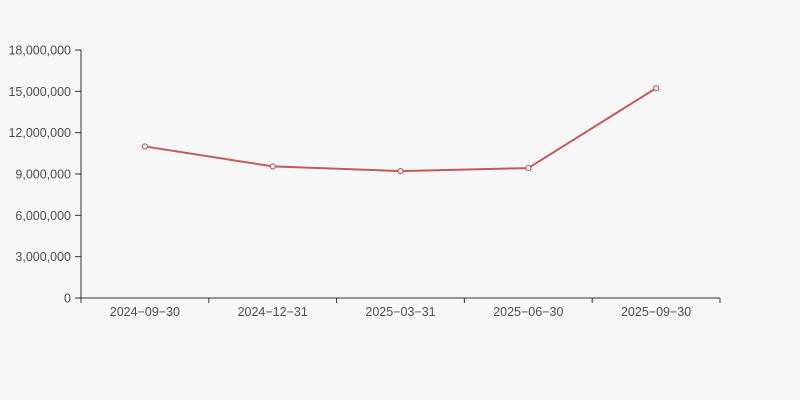  What do you see at coordinates (273, 312) in the screenshot?
I see `x-axis-tick-label: 2024−12−31` at bounding box center [273, 312].